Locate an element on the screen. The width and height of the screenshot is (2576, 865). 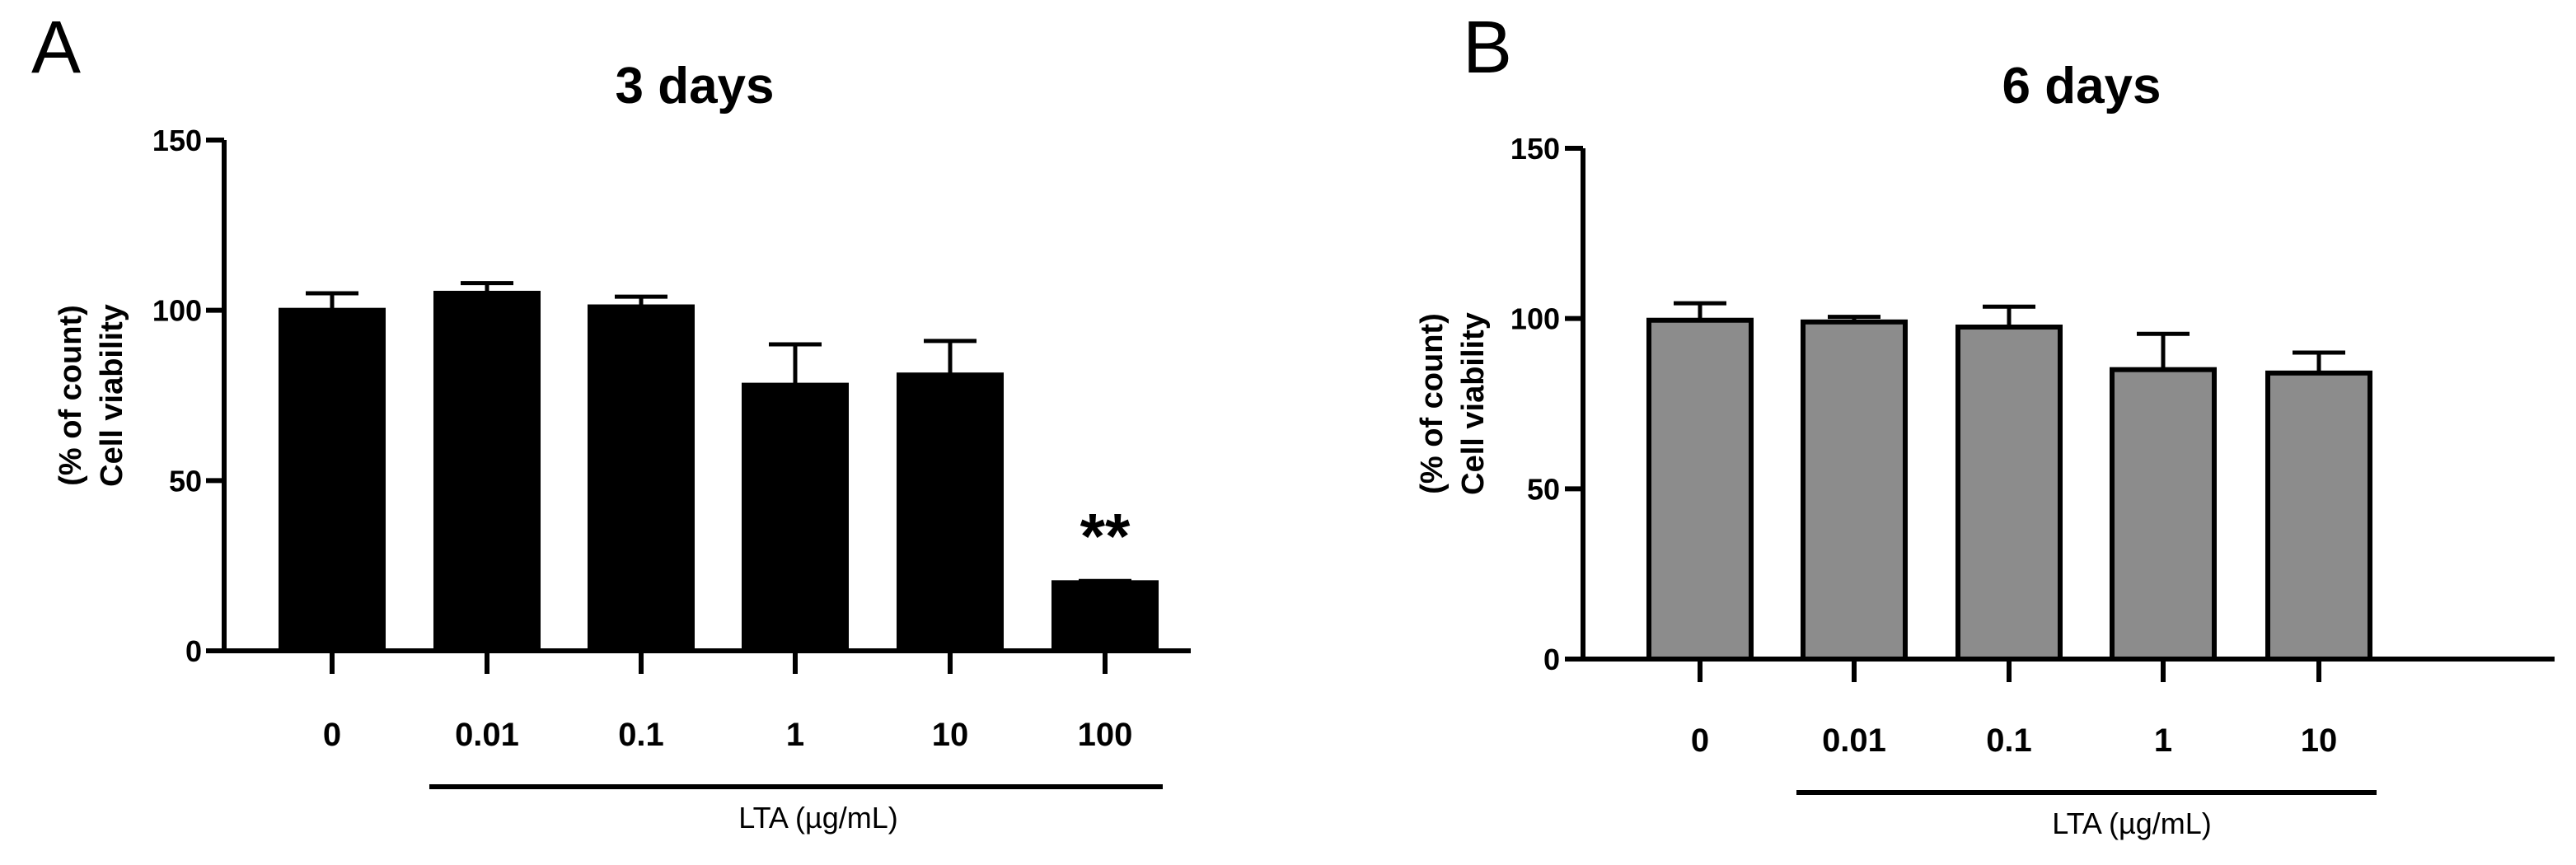
panel-letter: A is located at coordinates (56, 48).